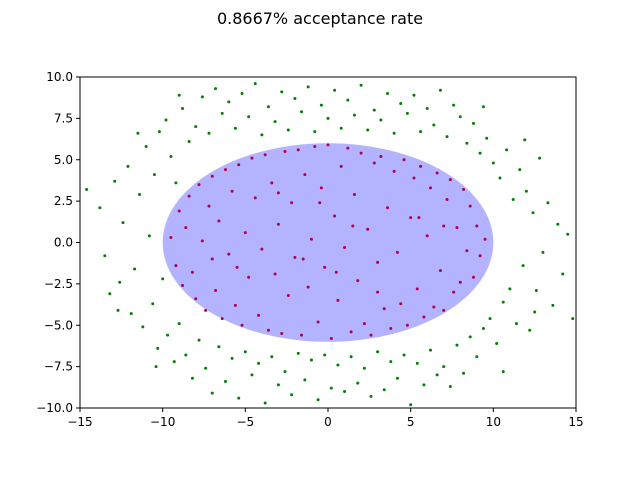 This screenshot has height=480, width=640. What do you see at coordinates (575, 422) in the screenshot?
I see `x-tick-label: 15` at bounding box center [575, 422].